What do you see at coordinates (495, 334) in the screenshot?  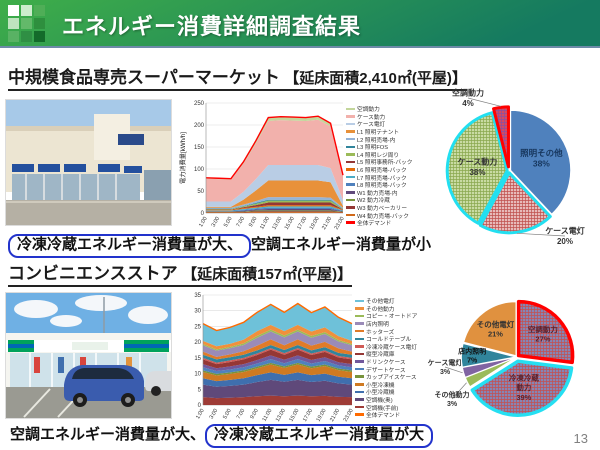 I see `pie-slice-label: 21%` at bounding box center [495, 334].